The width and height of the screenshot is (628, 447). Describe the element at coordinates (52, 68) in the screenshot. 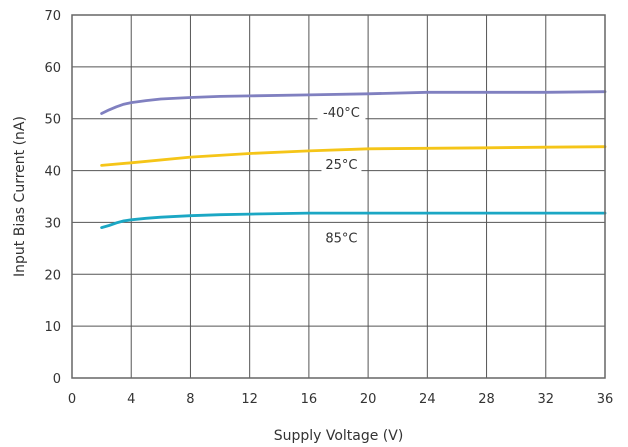

I see `y-tick-label: 60` at that location.